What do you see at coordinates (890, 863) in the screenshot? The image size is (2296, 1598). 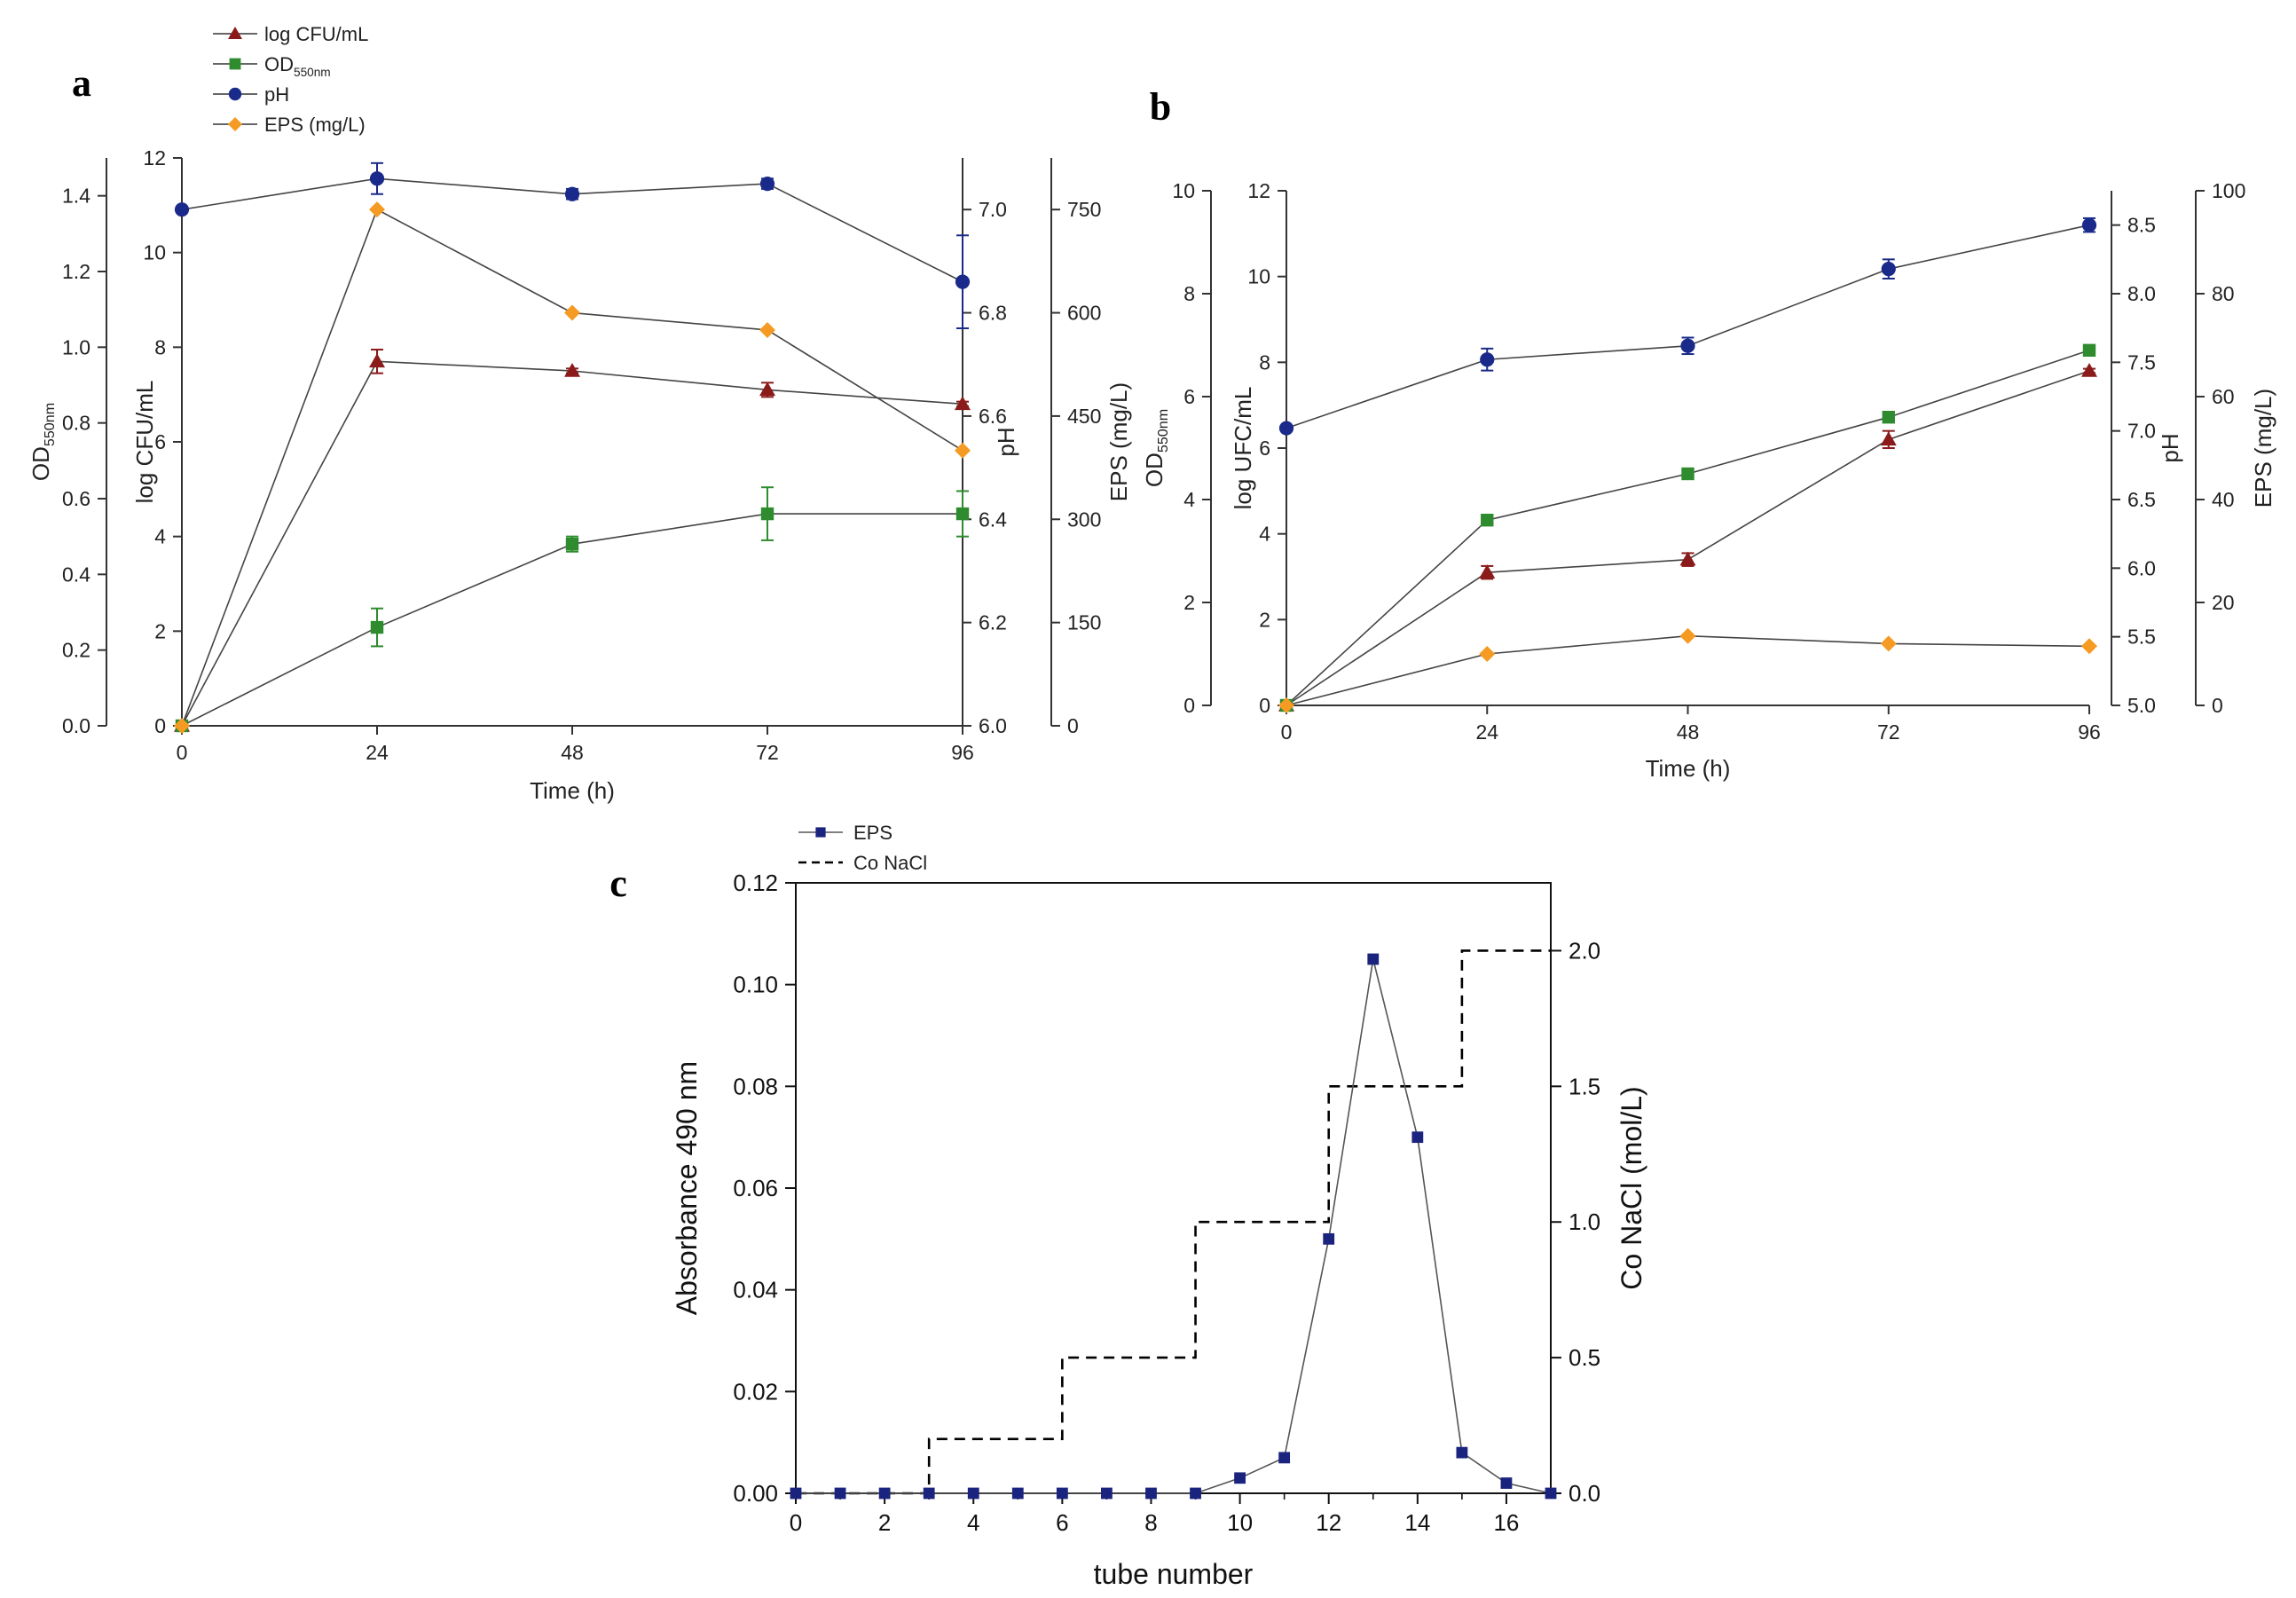 I see `legend-label: Co NaCl` at bounding box center [890, 863].